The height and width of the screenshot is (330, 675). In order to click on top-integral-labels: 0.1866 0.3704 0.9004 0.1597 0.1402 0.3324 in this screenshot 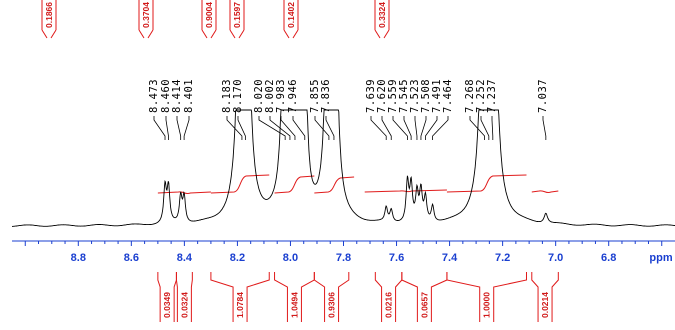, I will do `click(215, 19)`.